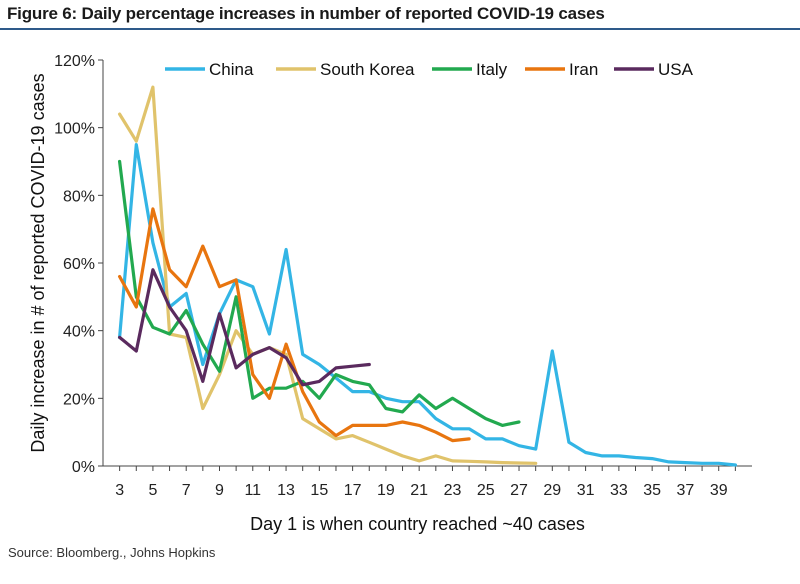  I want to click on x-tick-label: 21, so click(419, 490).